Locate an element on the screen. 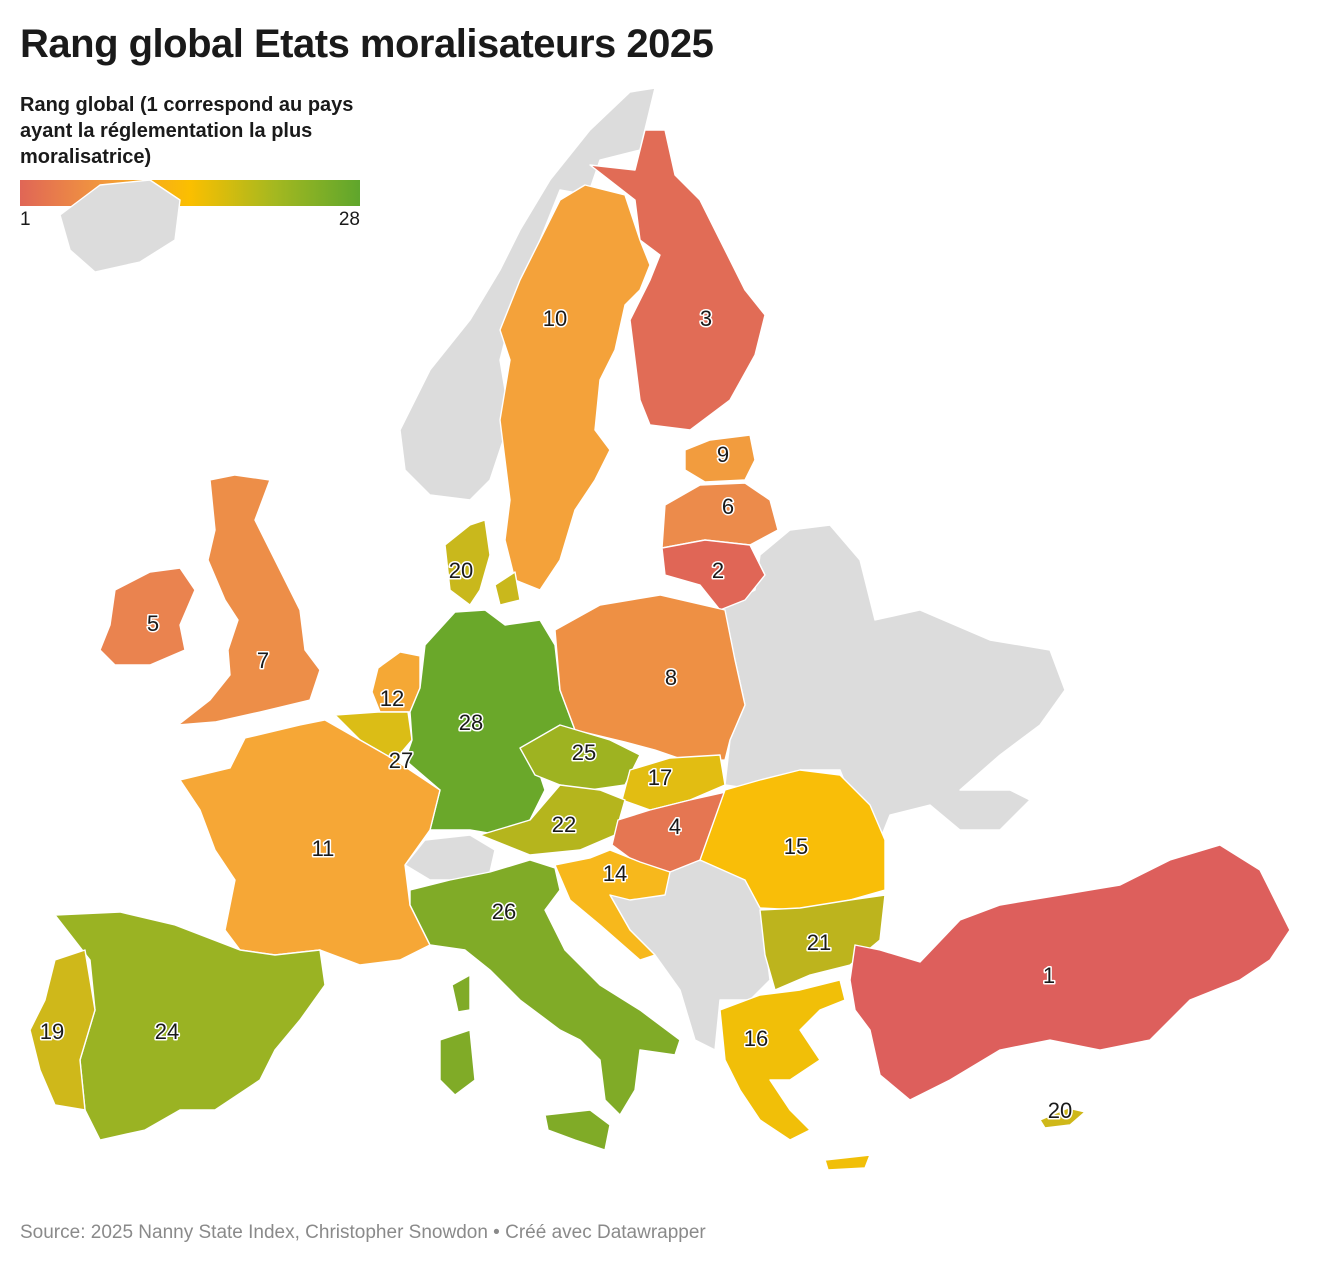 The width and height of the screenshot is (1320, 1268). rank-label: 7 is located at coordinates (263, 660).